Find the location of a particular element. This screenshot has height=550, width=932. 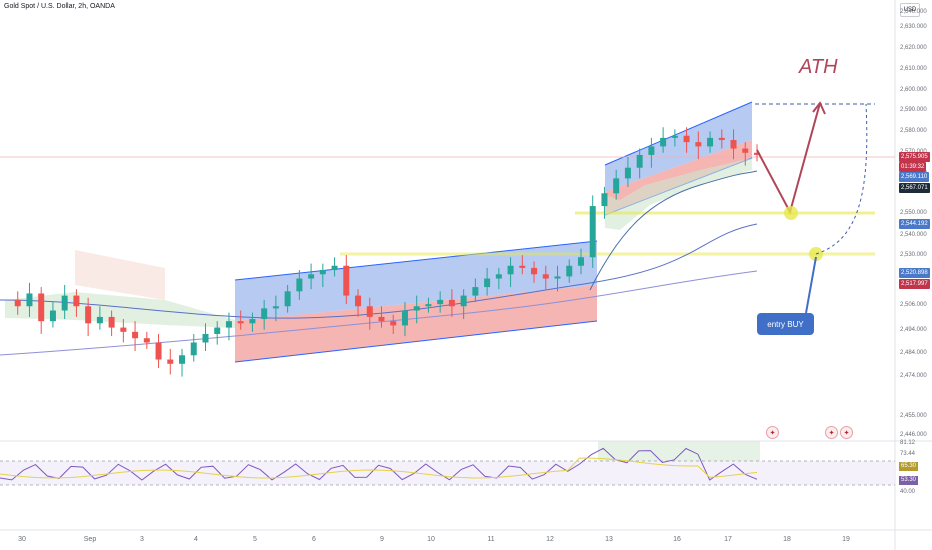

rsi-tick: 73.44 is located at coordinates (908, 454).